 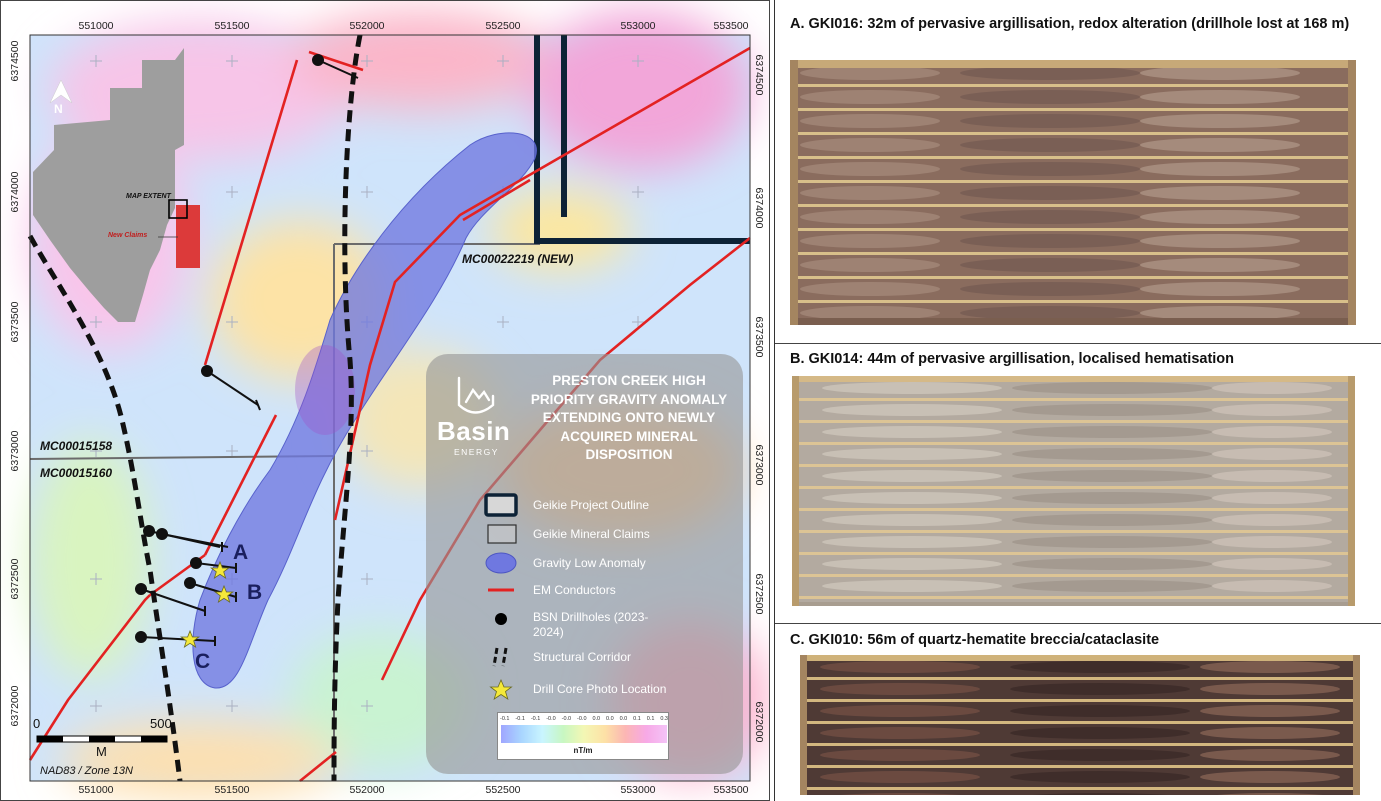 What do you see at coordinates (591, 505) in the screenshot?
I see `legend-item-label: Geikie Project Outline` at bounding box center [591, 505].